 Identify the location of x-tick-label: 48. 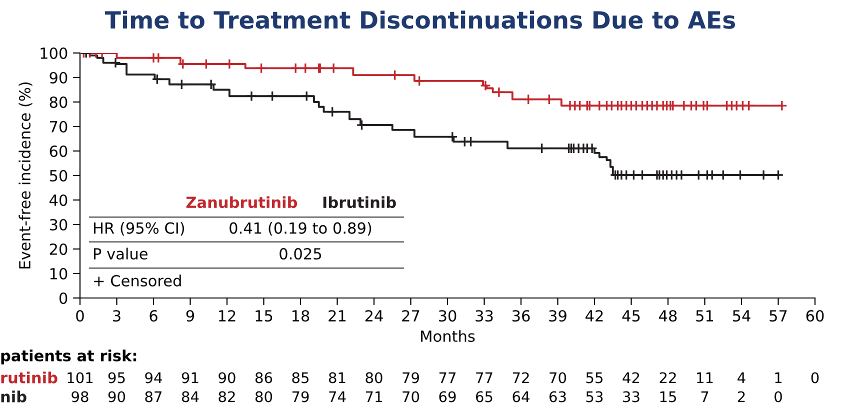
(668, 316).